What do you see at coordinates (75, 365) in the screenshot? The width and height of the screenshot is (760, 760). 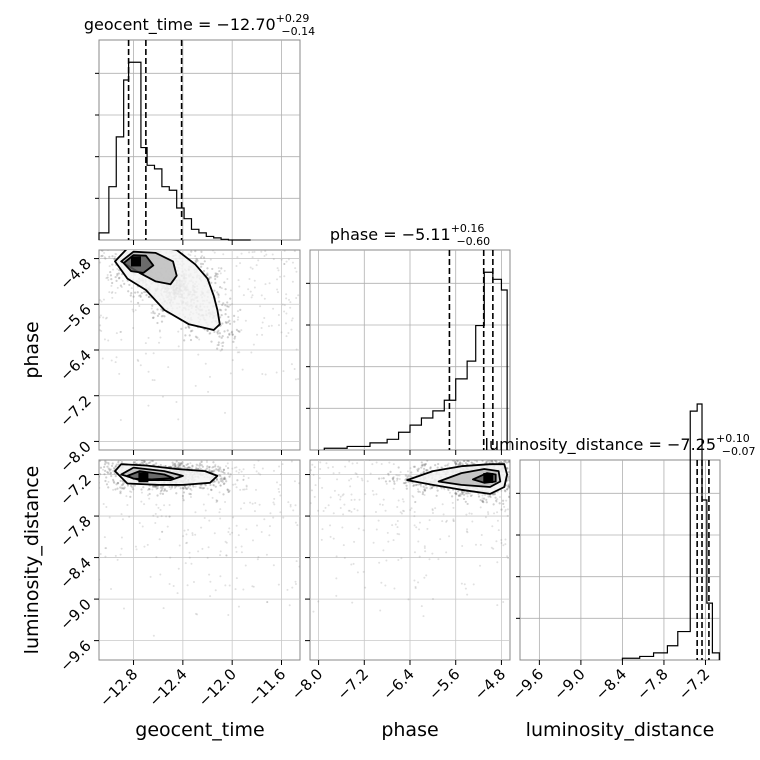 I see `y-tick-label-phase: −6.4` at bounding box center [75, 365].